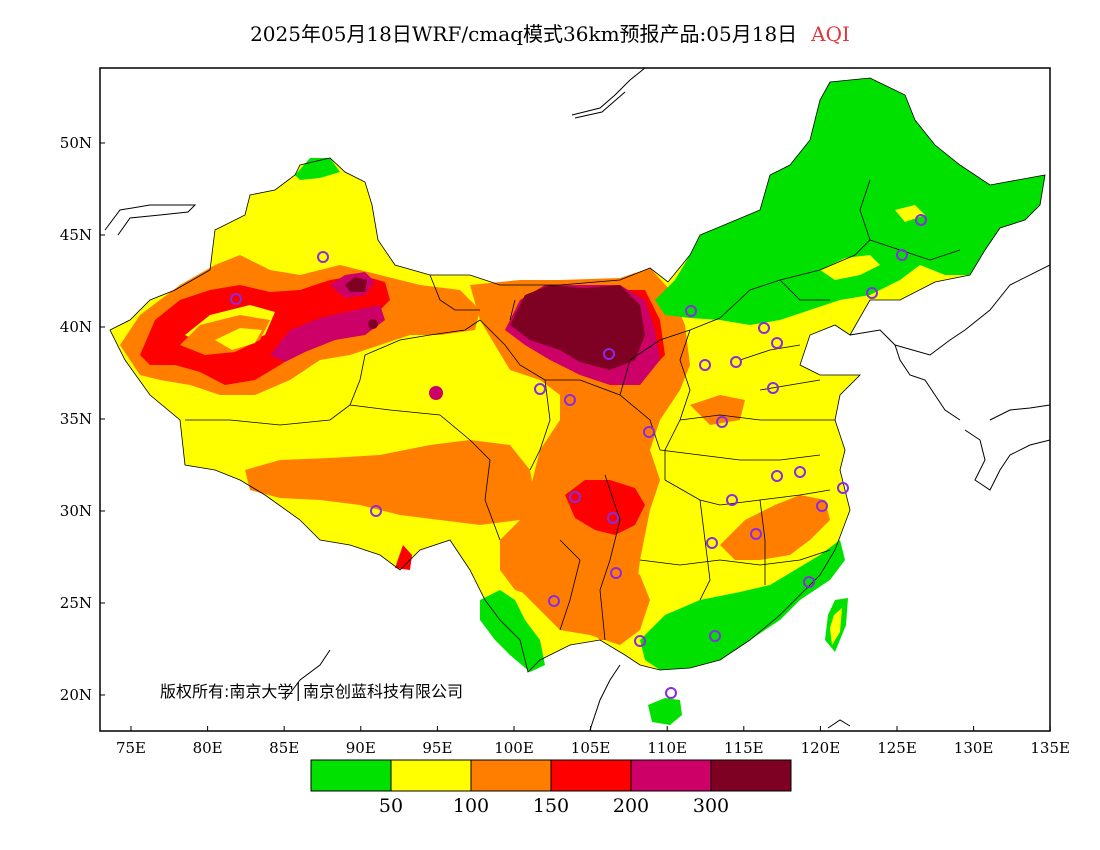  I want to click on x-tick-label: 120E, so click(821, 748).